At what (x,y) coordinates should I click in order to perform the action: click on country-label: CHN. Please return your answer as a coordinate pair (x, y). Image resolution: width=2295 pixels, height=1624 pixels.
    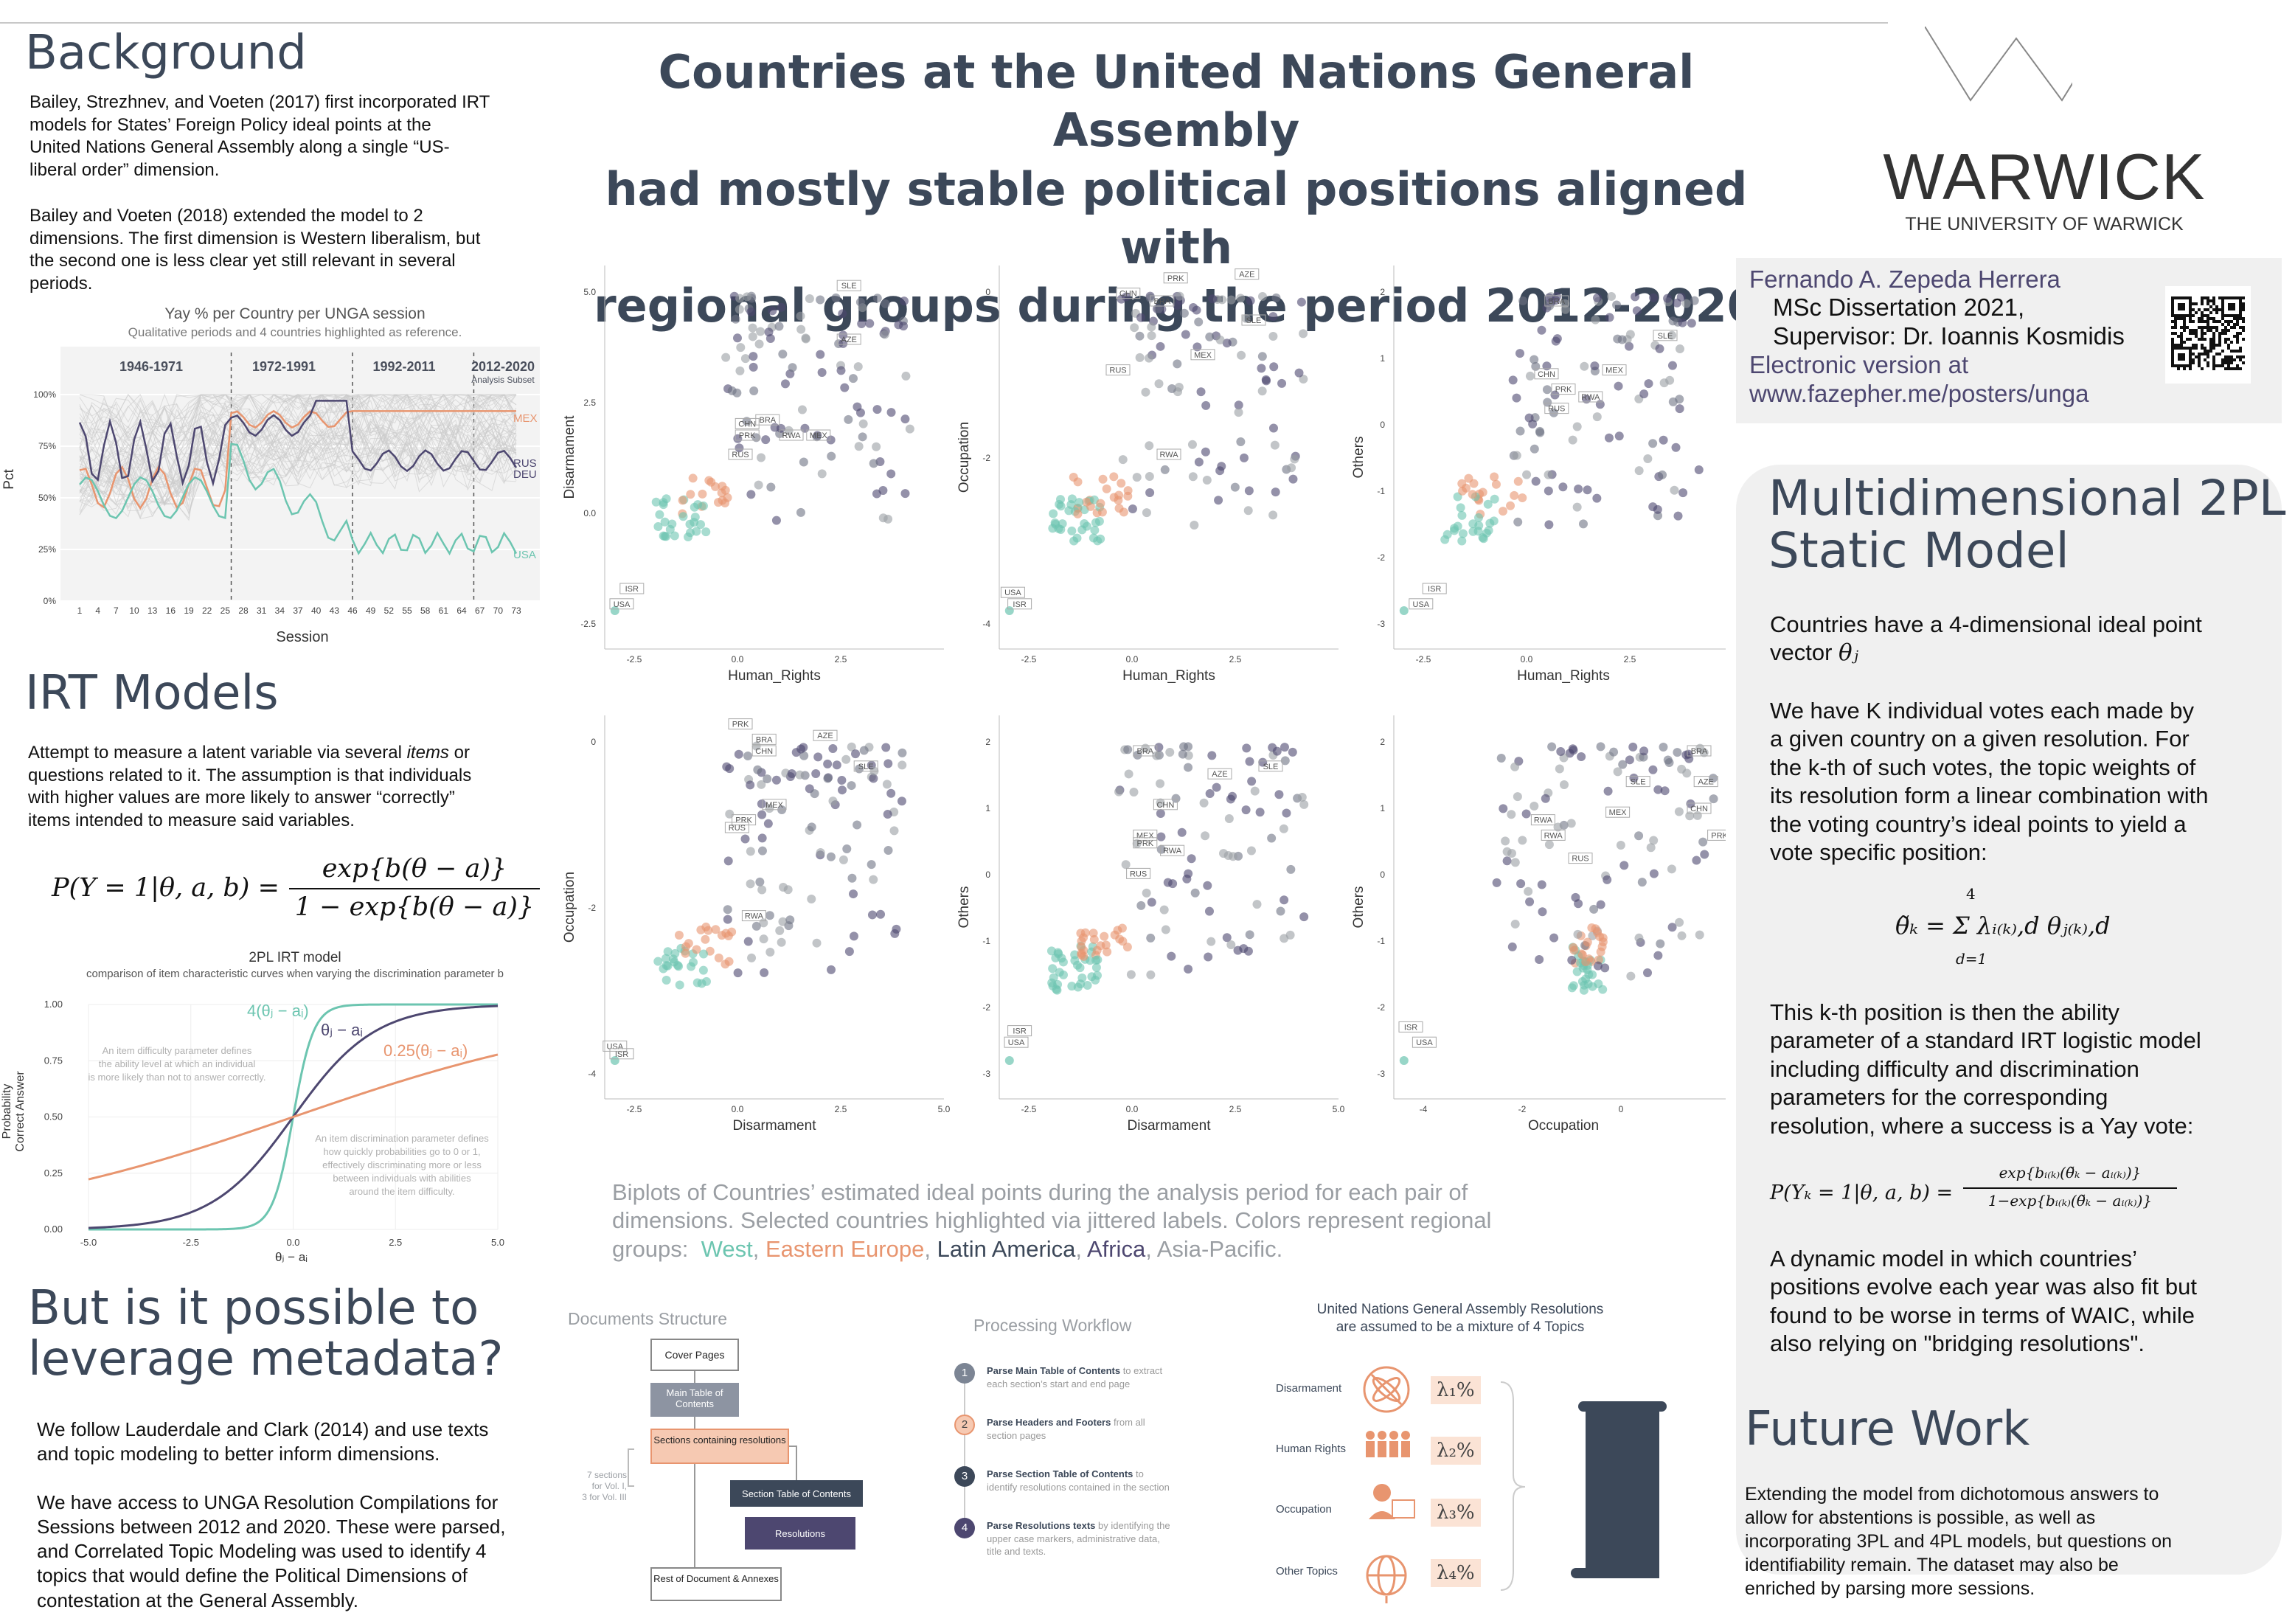
    Looking at the image, I should click on (1546, 375).